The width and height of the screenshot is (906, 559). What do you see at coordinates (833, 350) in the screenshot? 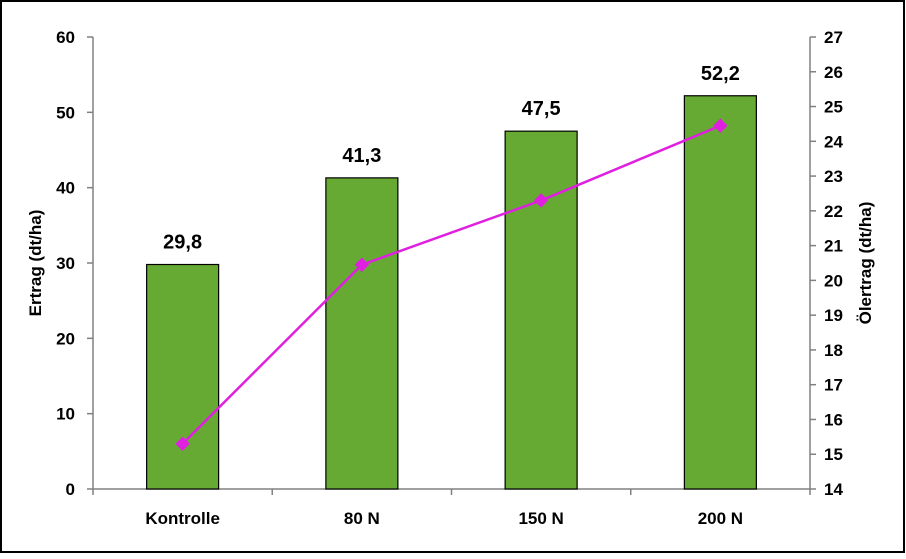
I see `y2-tick-label: 18` at bounding box center [833, 350].